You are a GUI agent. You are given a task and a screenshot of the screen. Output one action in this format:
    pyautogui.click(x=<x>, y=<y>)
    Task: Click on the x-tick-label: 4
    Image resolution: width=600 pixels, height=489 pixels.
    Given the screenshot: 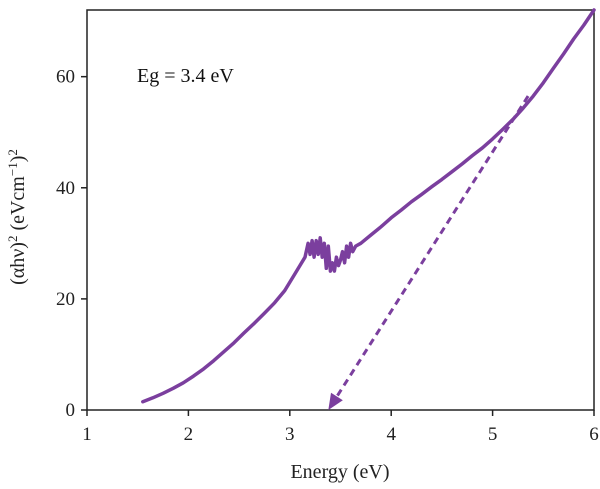 What is the action you would take?
    pyautogui.click(x=391, y=434)
    